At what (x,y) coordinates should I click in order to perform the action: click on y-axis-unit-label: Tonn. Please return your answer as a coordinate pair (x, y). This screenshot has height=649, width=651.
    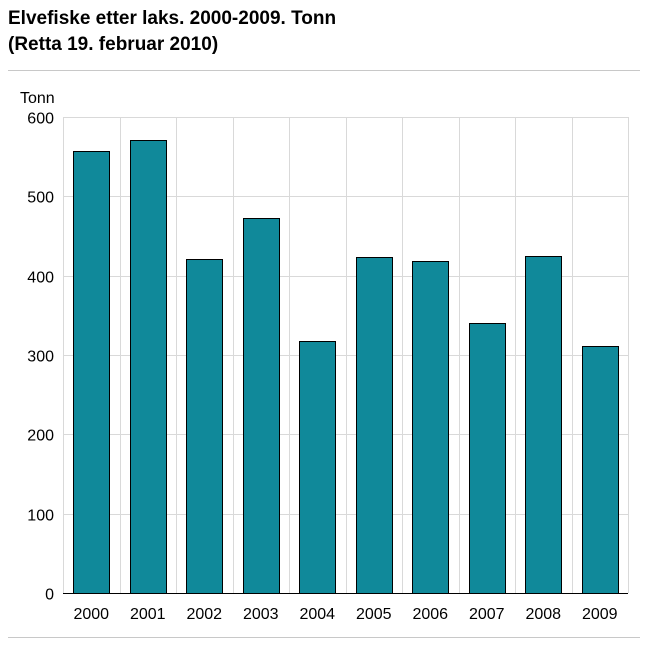
    Looking at the image, I should click on (37, 98).